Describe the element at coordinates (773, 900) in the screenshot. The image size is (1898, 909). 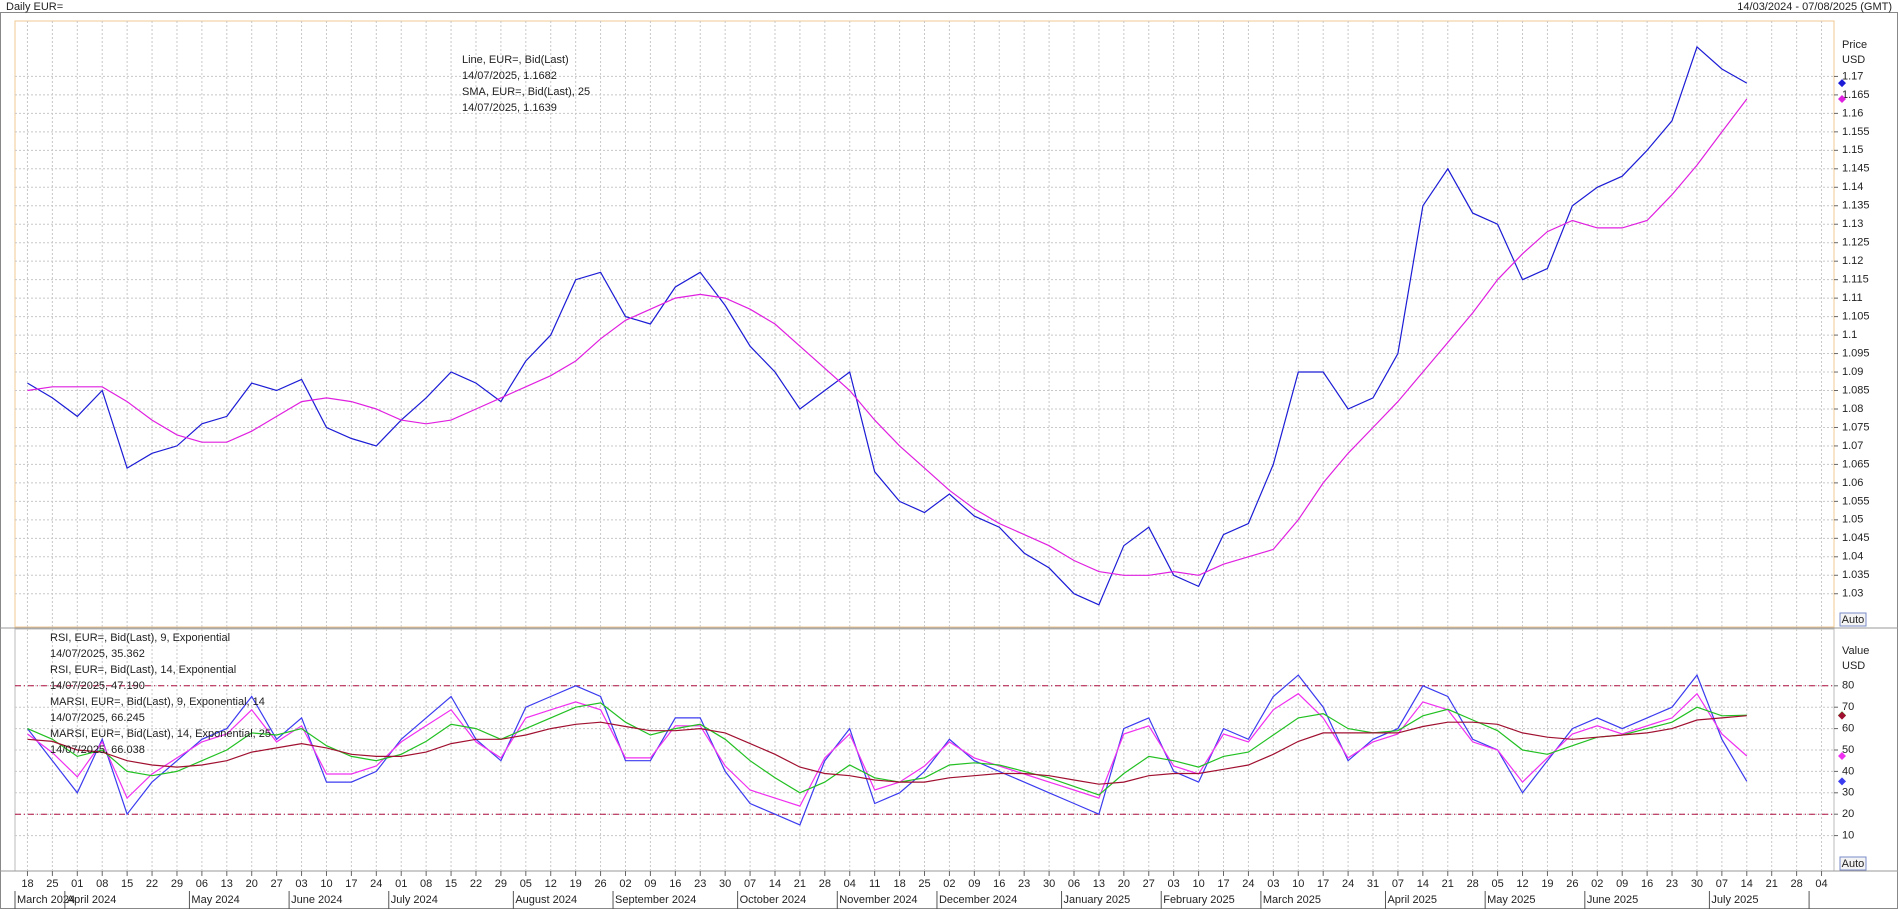
I see `month-label: October 2024` at that location.